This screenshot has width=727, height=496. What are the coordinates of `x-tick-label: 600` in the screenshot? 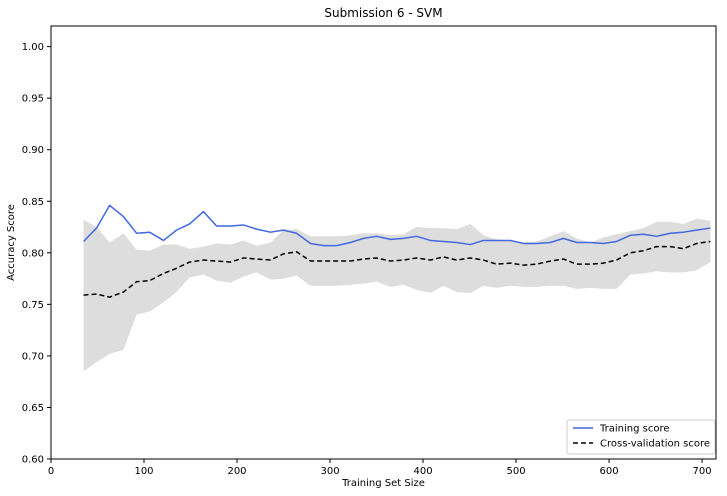 It's located at (608, 471).